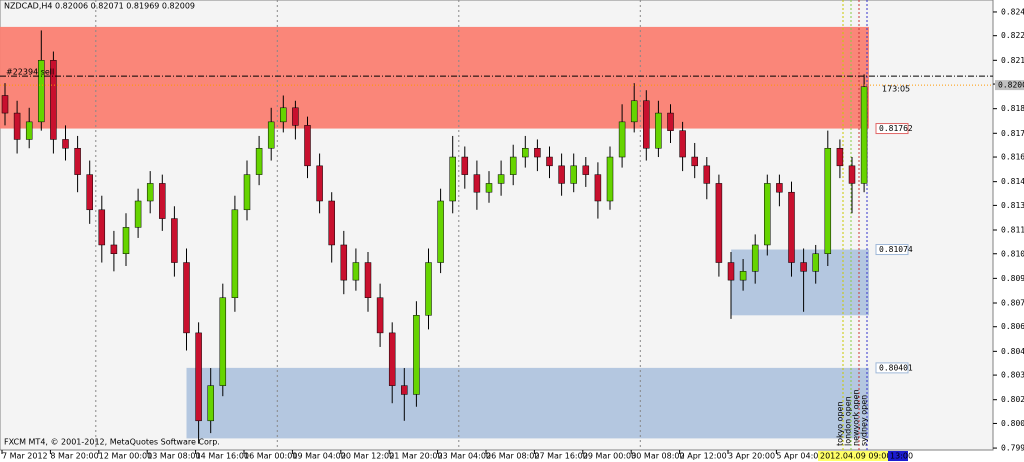  What do you see at coordinates (318, 456) in the screenshot?
I see `x-tick-label: 19 Mar 04:00` at bounding box center [318, 456].